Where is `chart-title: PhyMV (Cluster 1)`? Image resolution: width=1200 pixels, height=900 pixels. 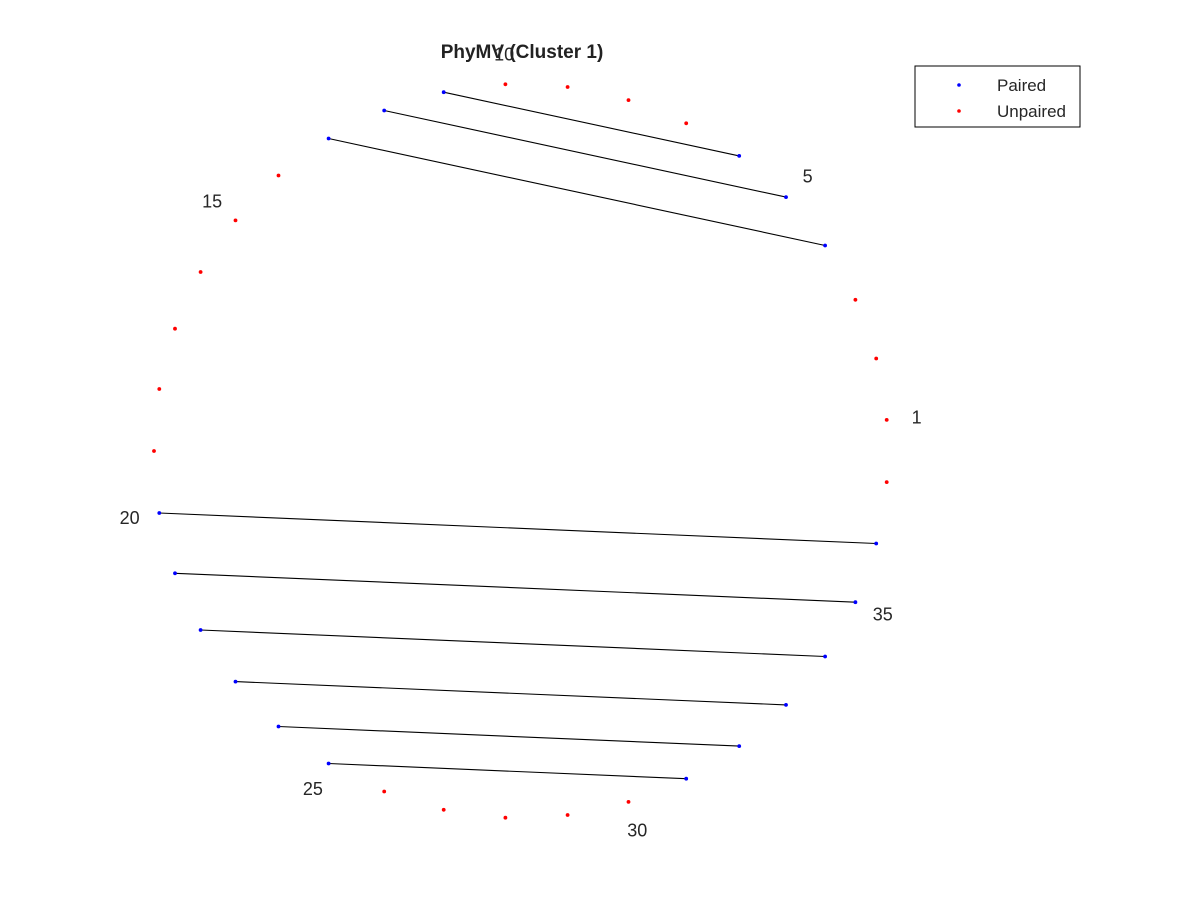 chart-title: PhyMV (Cluster 1) is located at coordinates (522, 52).